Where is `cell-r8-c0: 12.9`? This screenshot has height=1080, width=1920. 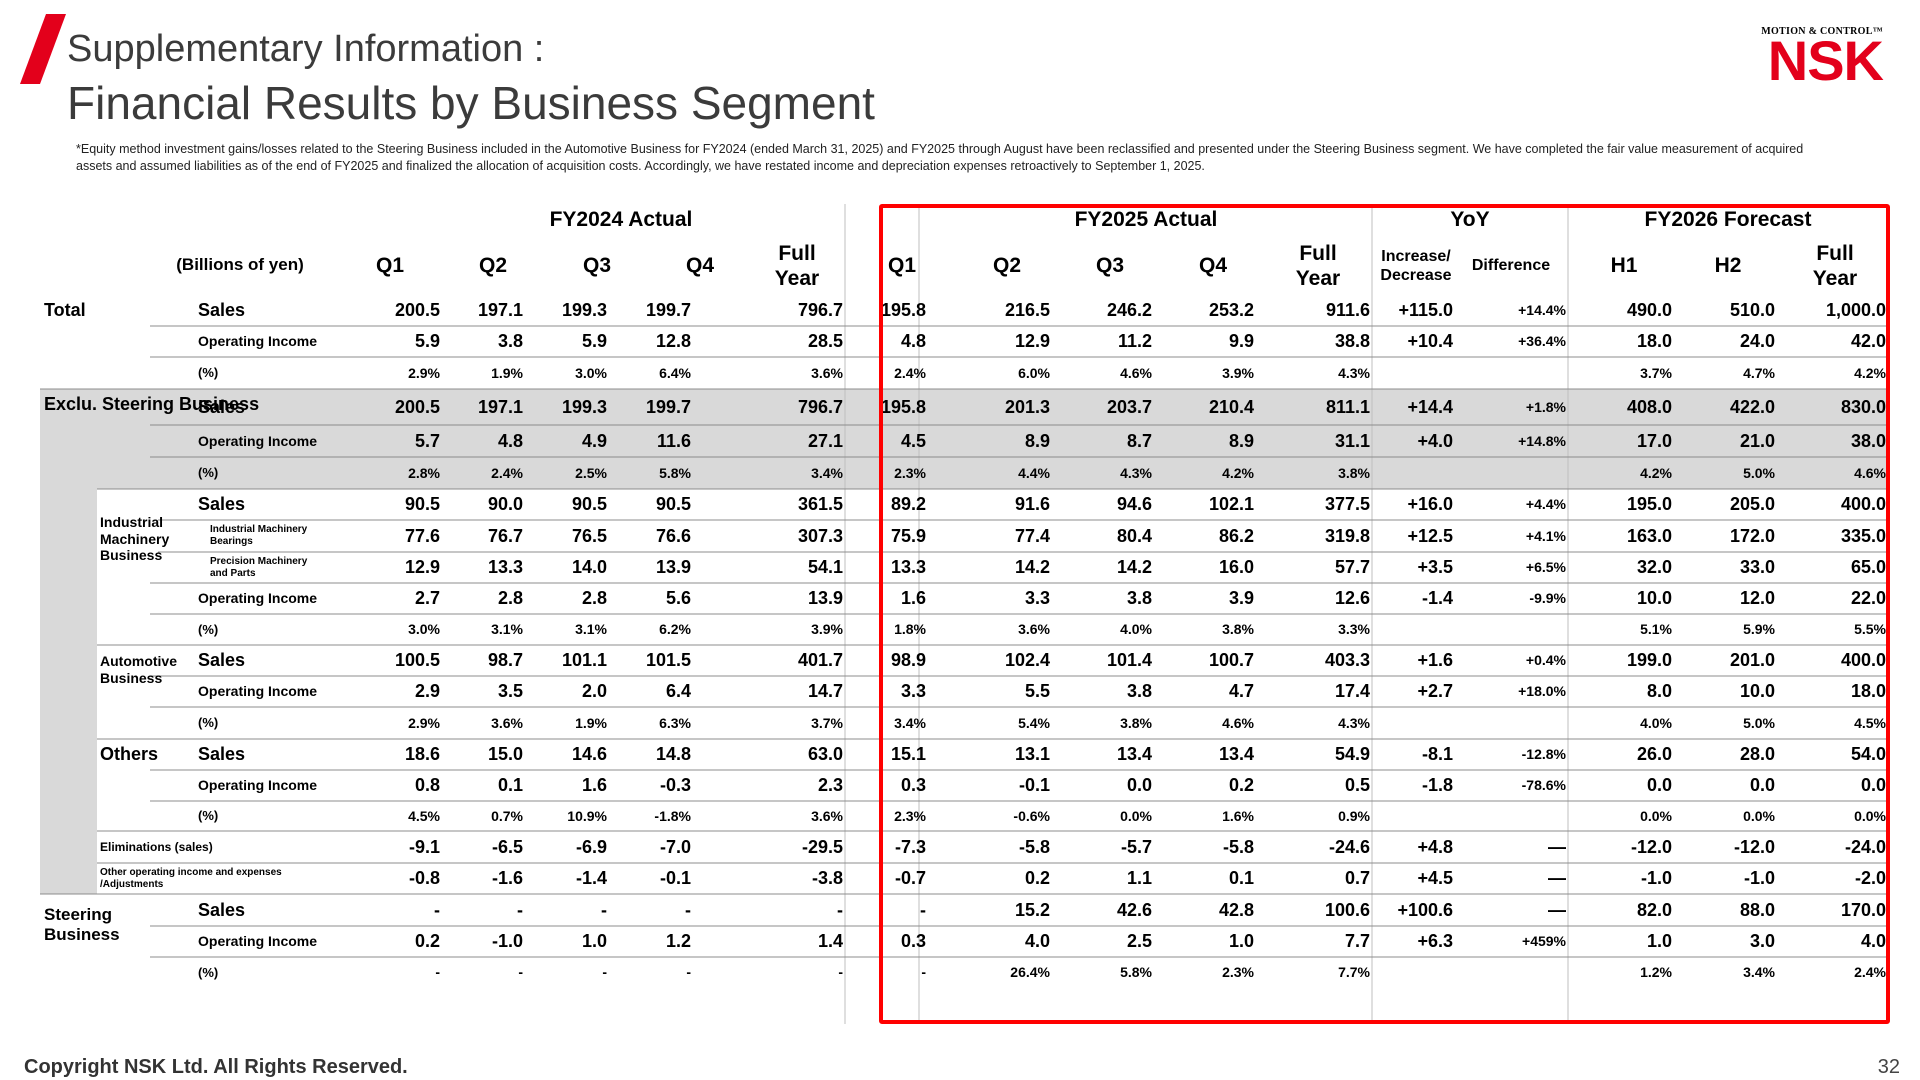 cell-r8-c0: 12.9 is located at coordinates (422, 567).